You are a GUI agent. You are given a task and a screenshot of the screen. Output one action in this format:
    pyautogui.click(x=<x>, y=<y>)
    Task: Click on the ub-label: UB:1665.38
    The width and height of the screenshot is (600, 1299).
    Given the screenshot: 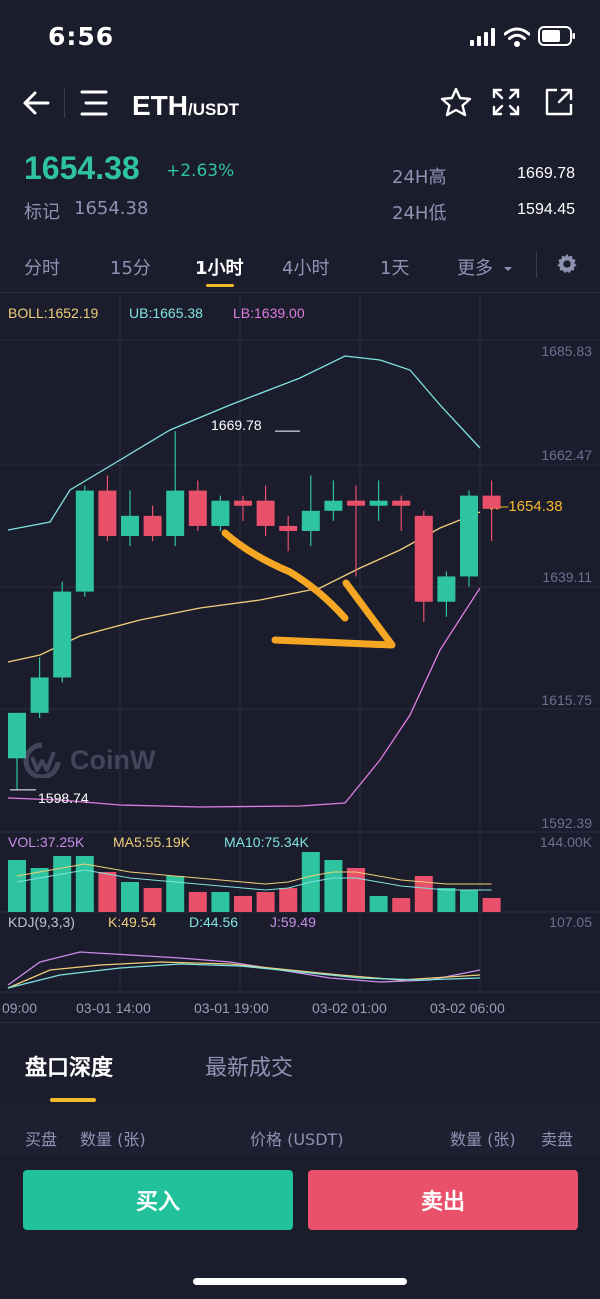 What is the action you would take?
    pyautogui.click(x=166, y=313)
    